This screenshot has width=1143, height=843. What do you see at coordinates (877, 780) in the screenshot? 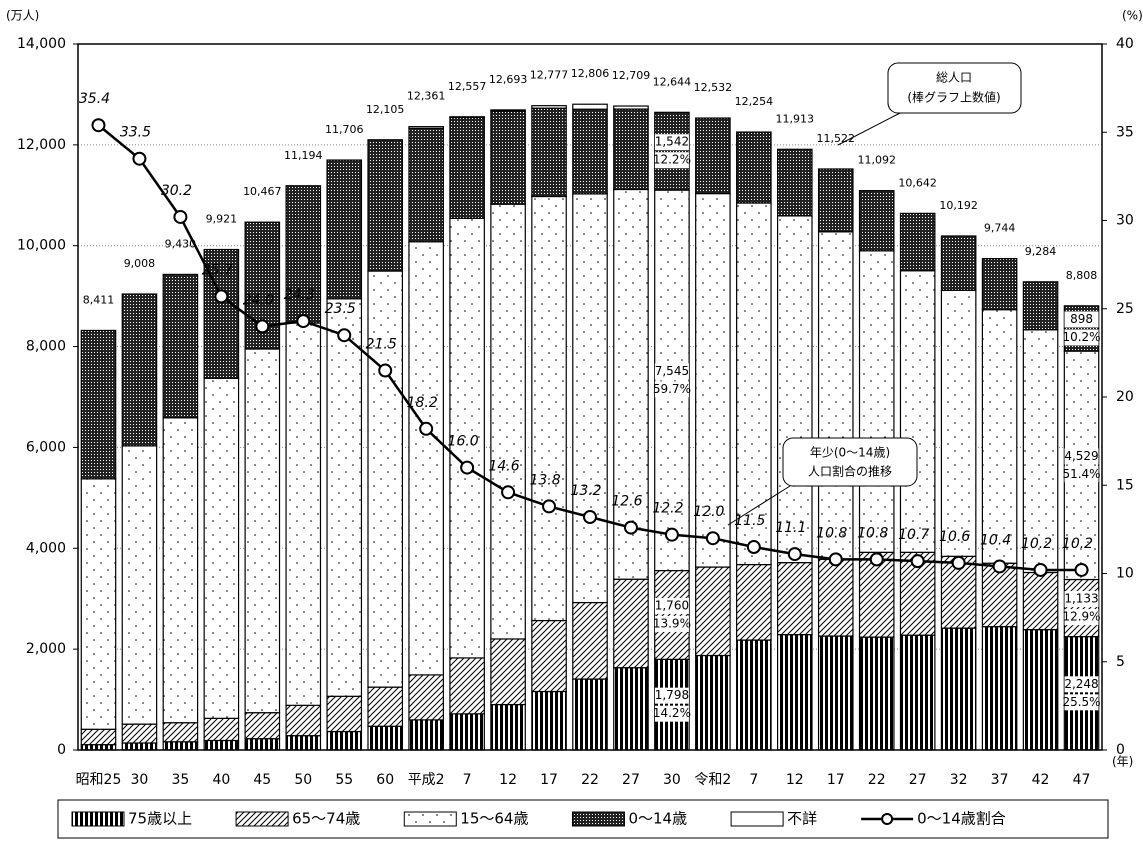
I see `x-tick-label: 22` at bounding box center [877, 780].